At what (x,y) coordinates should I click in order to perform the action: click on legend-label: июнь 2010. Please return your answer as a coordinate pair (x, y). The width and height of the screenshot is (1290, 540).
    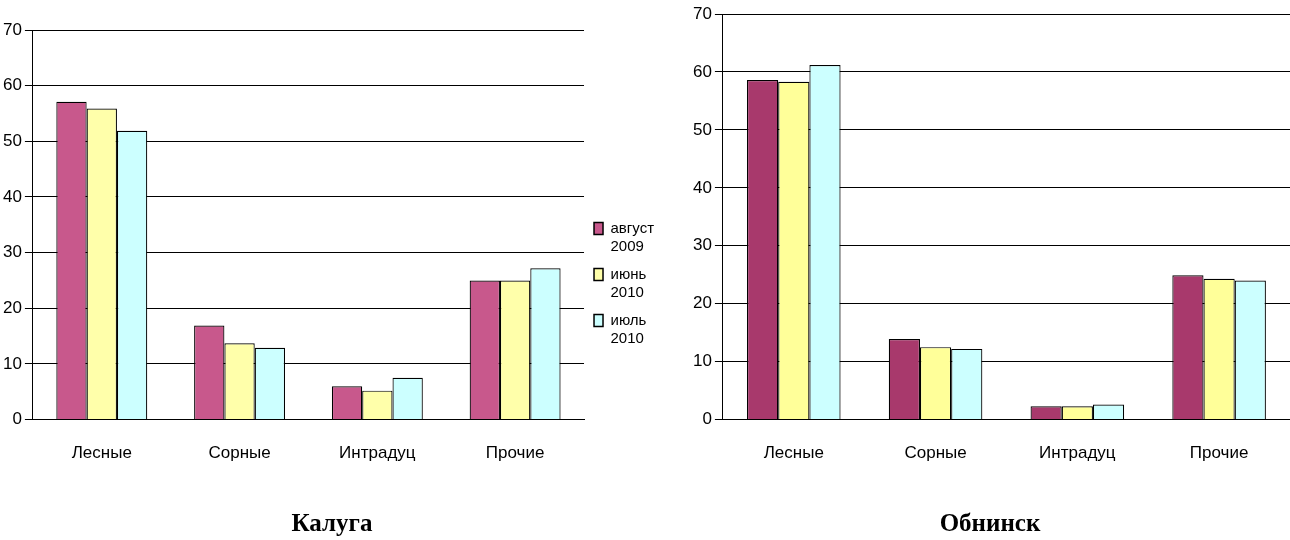
    Looking at the image, I should click on (628, 282).